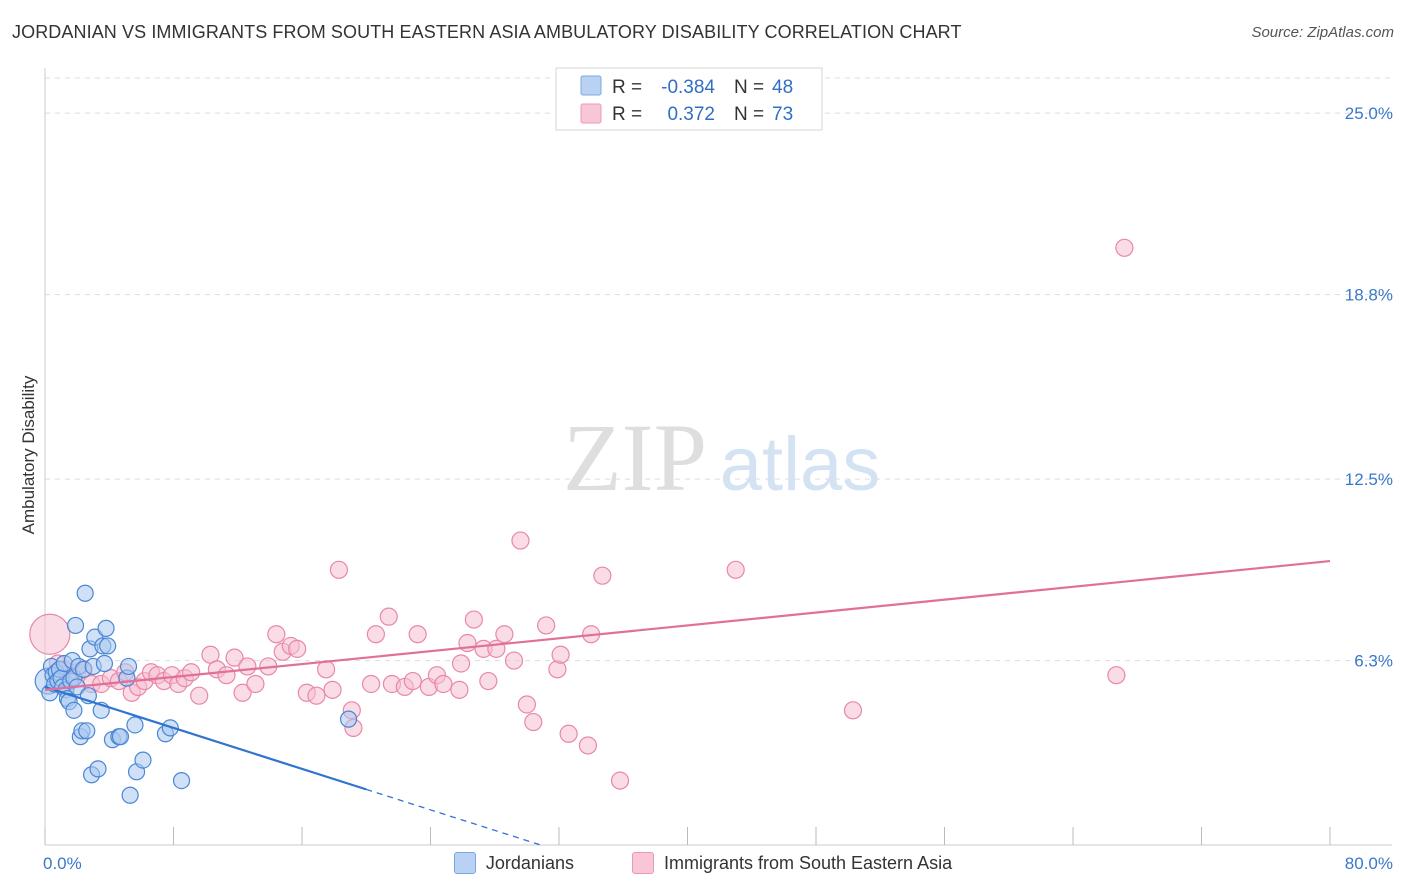  I want to click on trend-line-jordanians-extension, so click(455, 817).